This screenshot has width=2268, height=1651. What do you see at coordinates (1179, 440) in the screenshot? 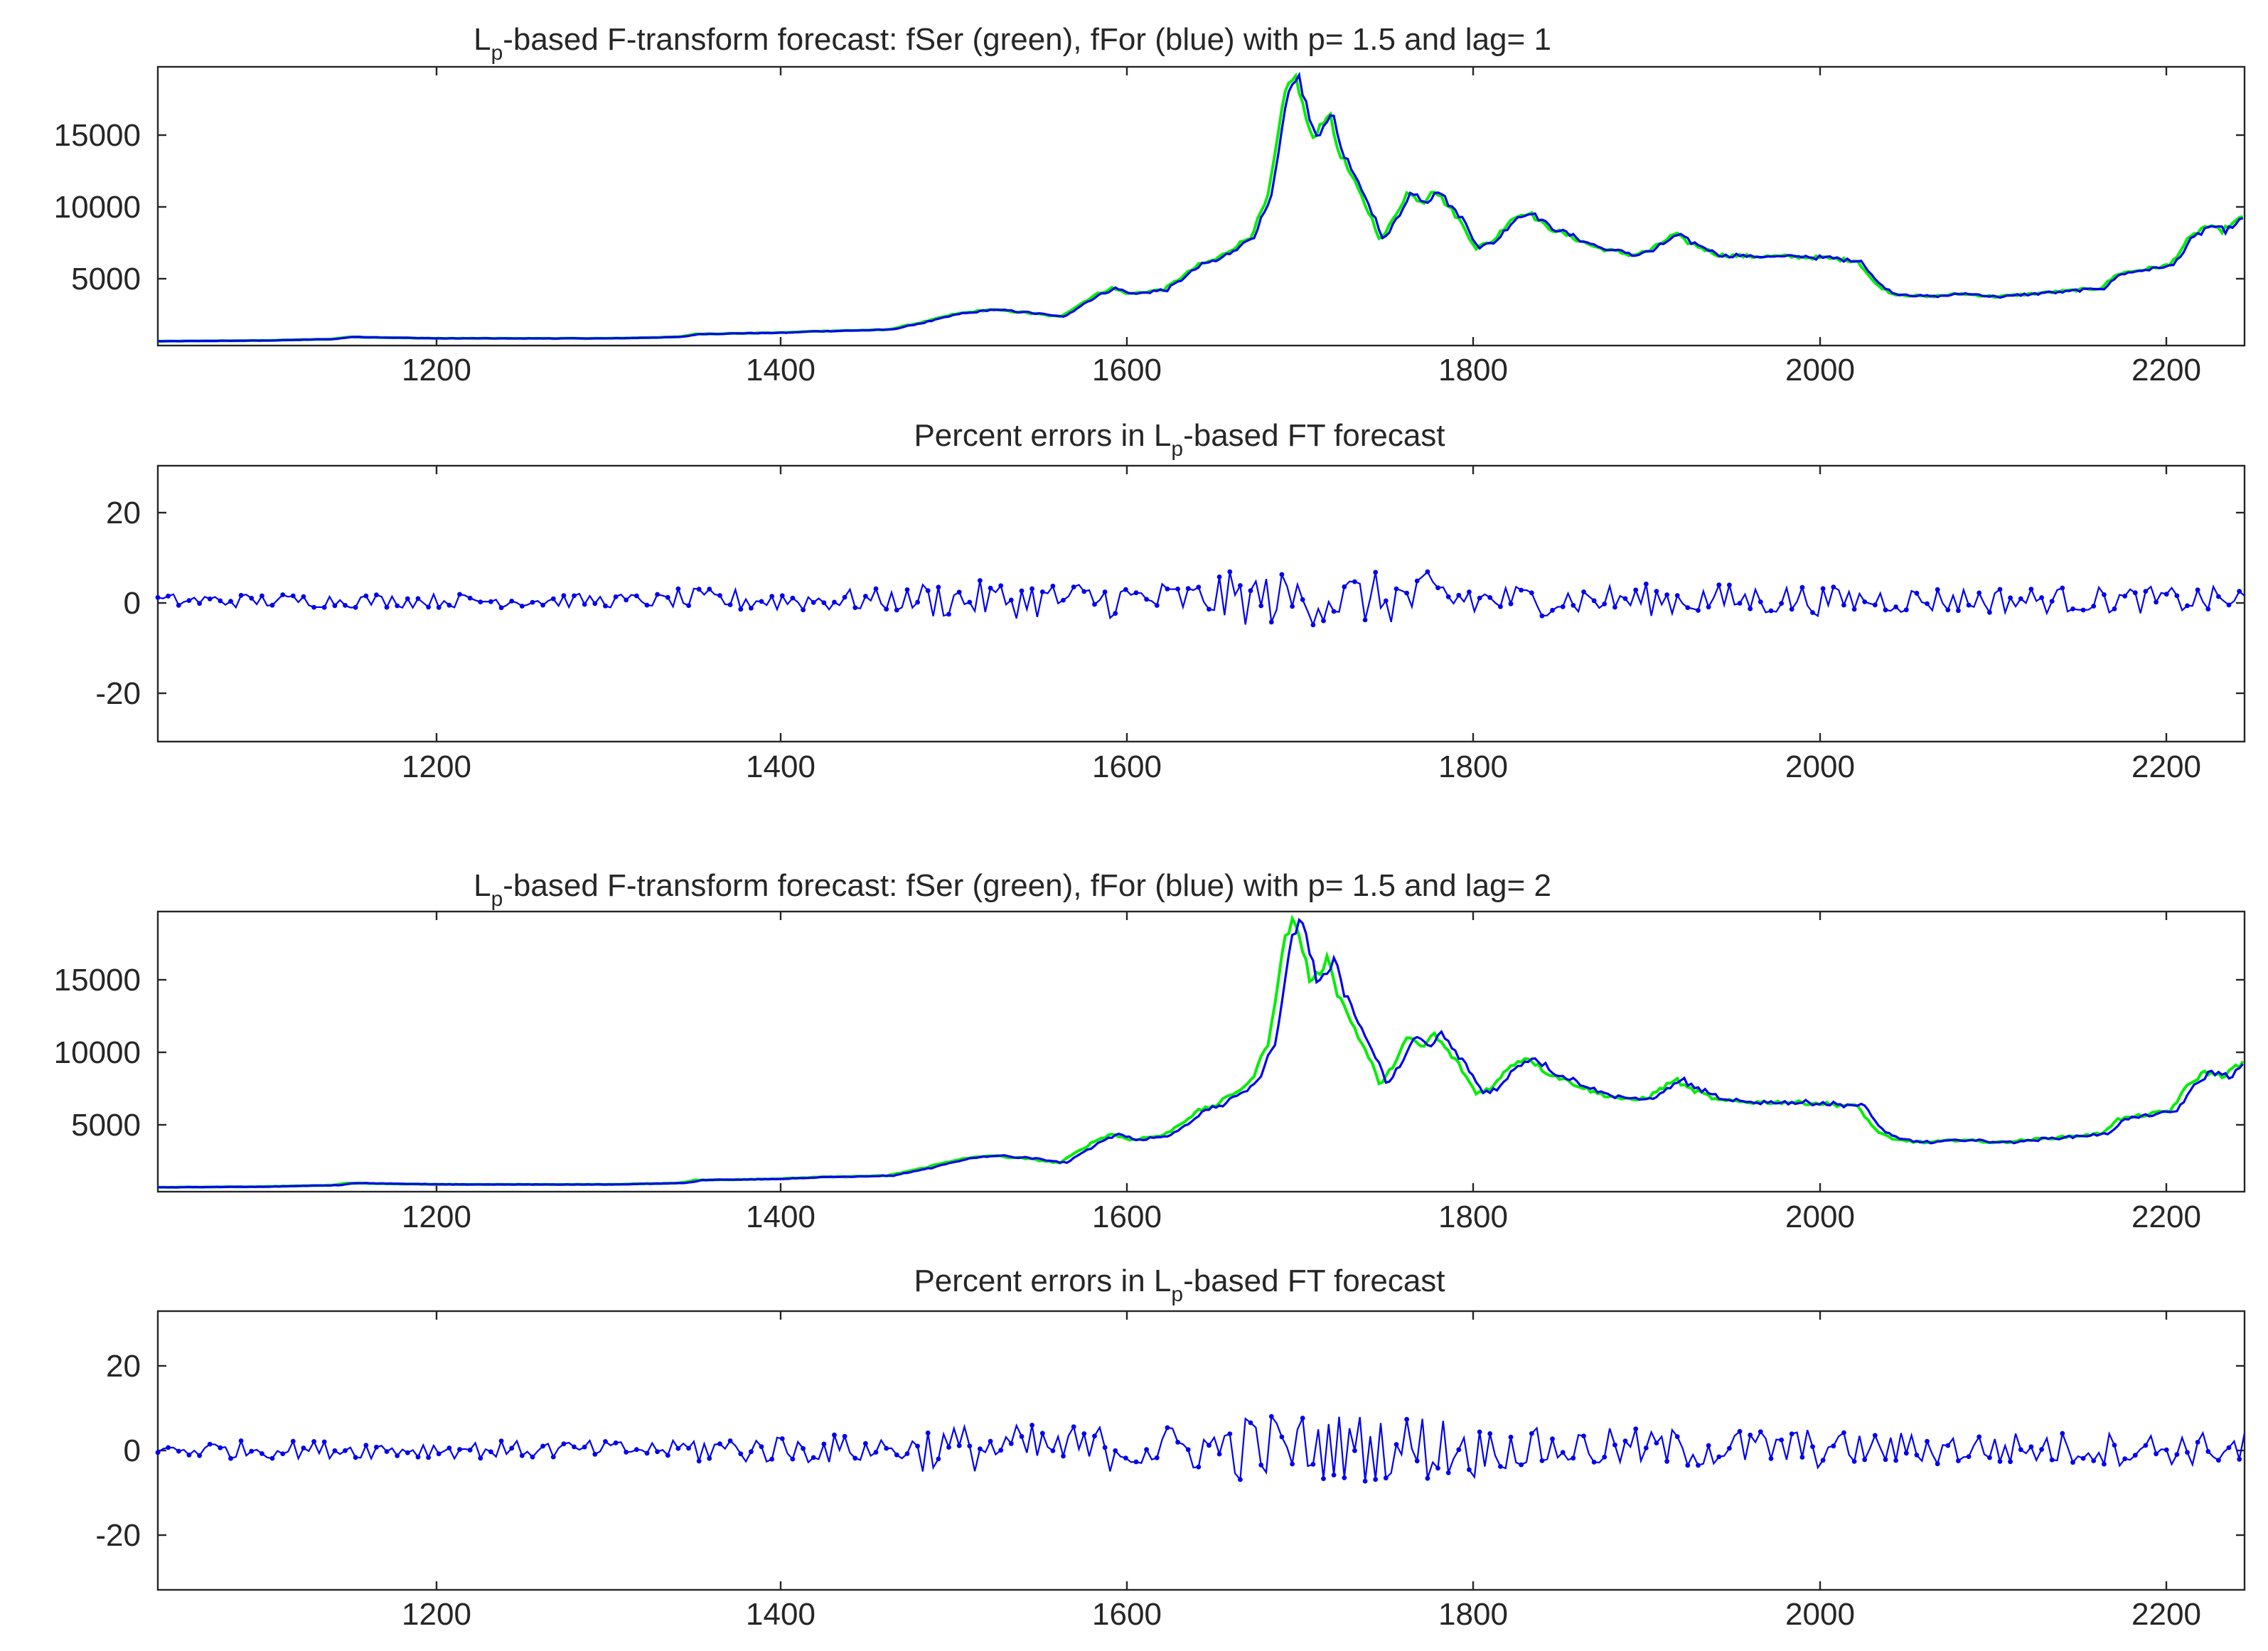
I see `panel-title: Percent errors in Lp-based FT forecast` at bounding box center [1179, 440].